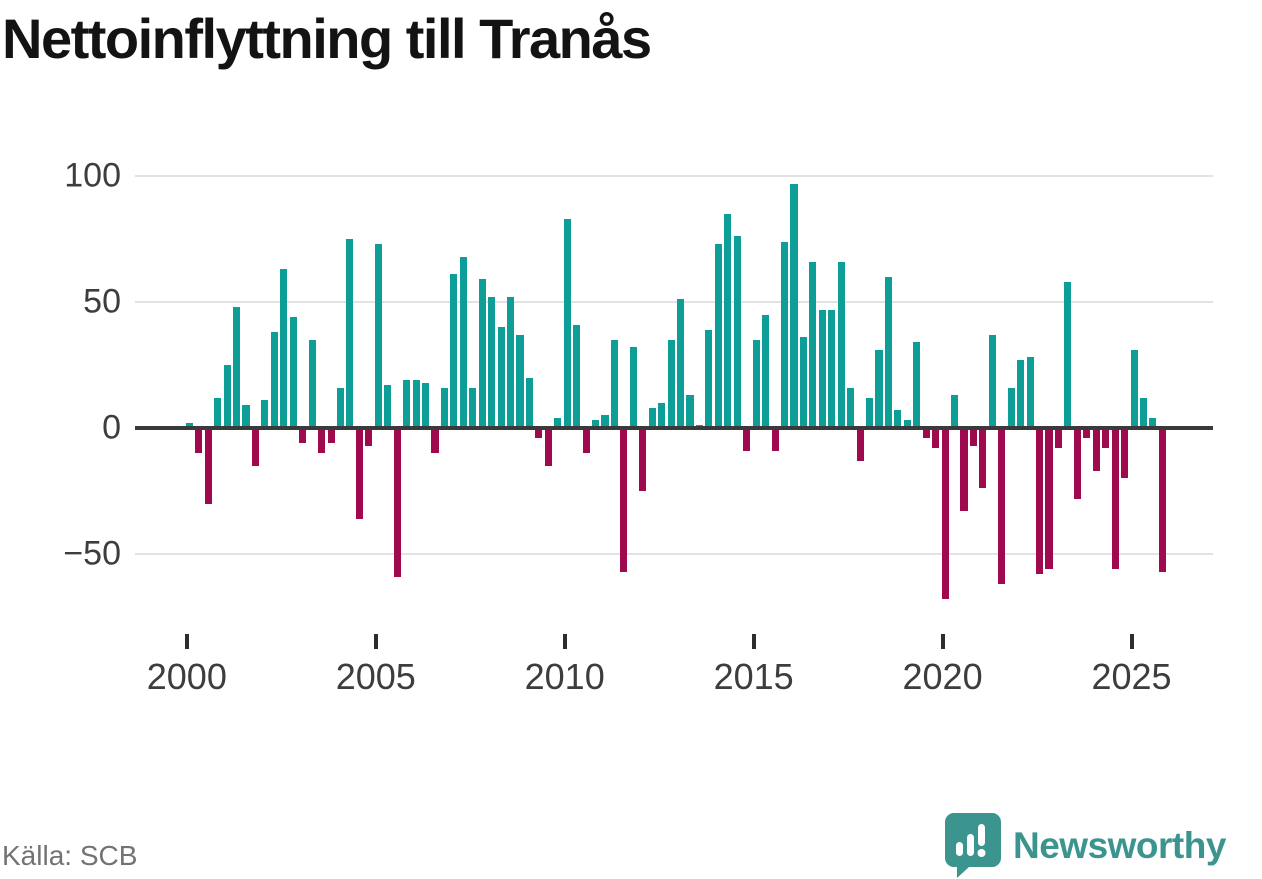  Describe the element at coordinates (237, 367) in the screenshot. I see `bar-2001-q2` at that location.